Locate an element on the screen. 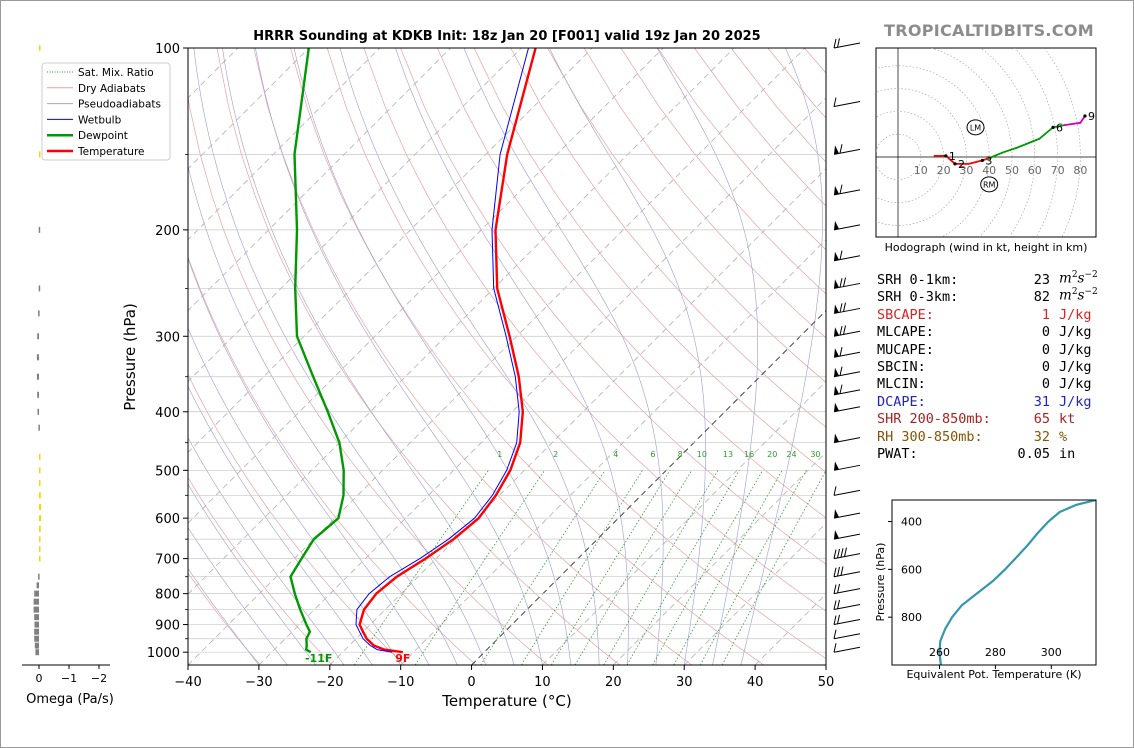  x-tick-label: 40 is located at coordinates (755, 682).